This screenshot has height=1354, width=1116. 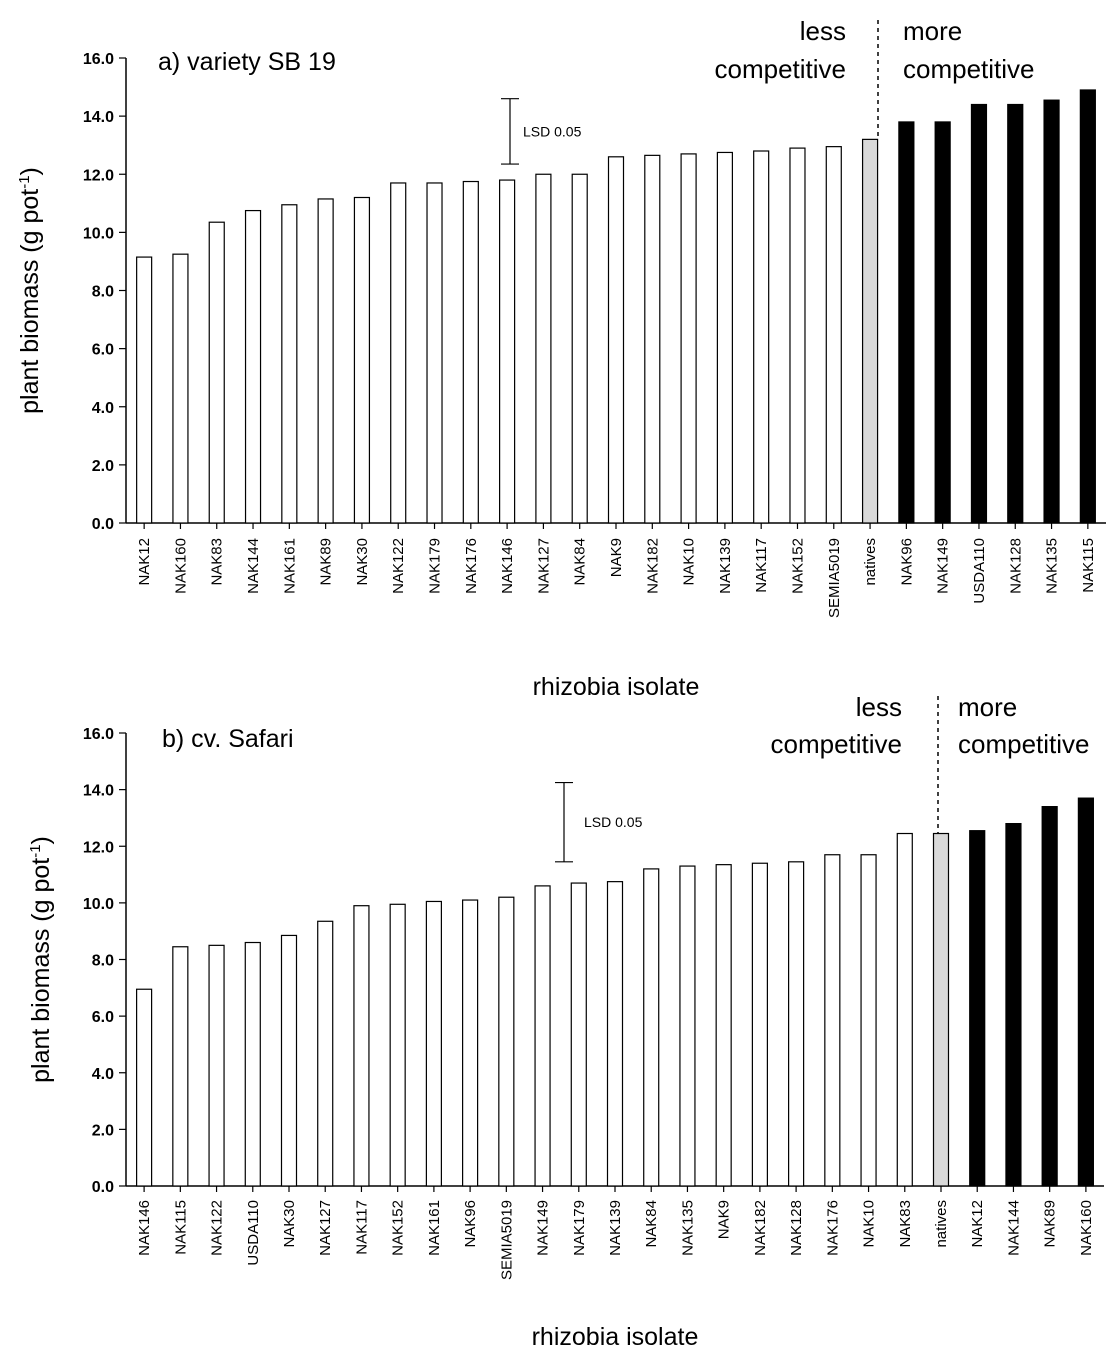 I want to click on y-tick-label: 12.0, so click(x=98, y=175).